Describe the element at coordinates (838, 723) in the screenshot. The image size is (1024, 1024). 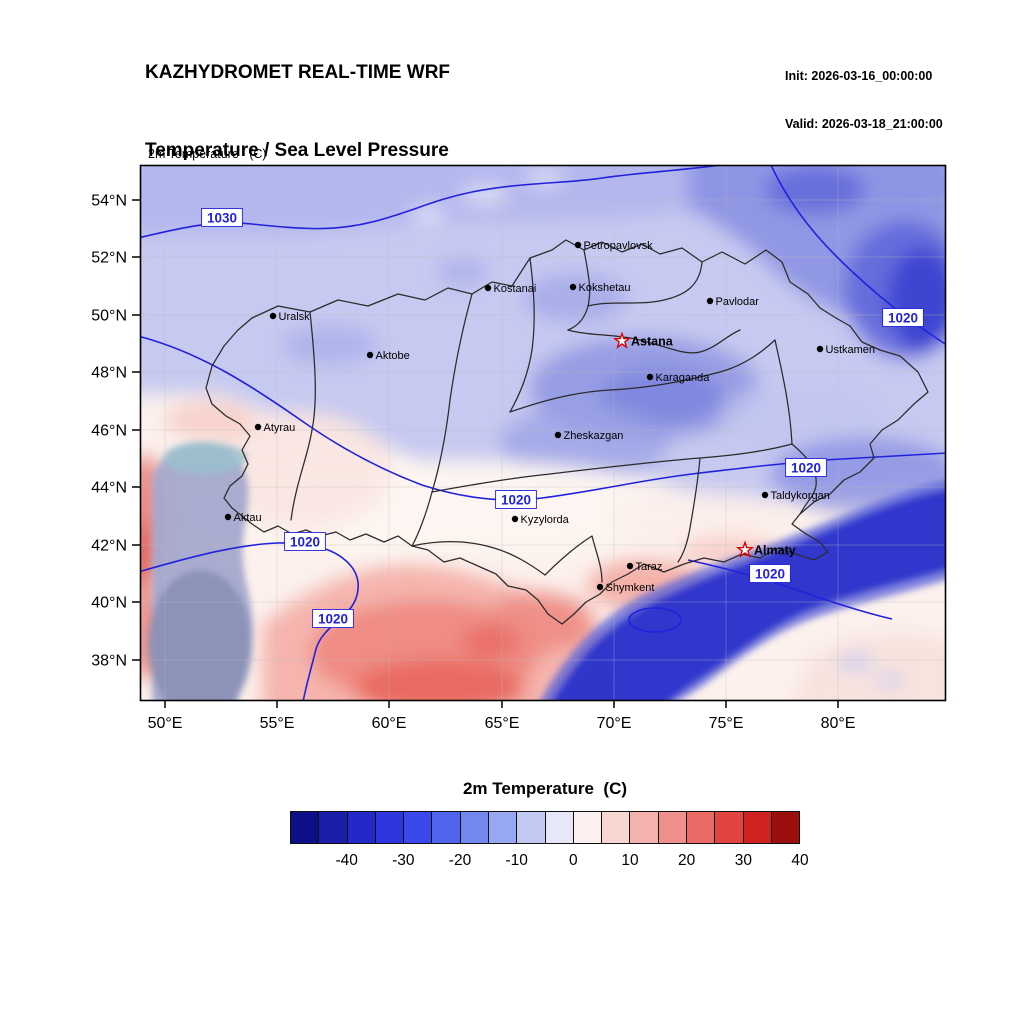
I see `lon-tick-label: 80°E` at that location.